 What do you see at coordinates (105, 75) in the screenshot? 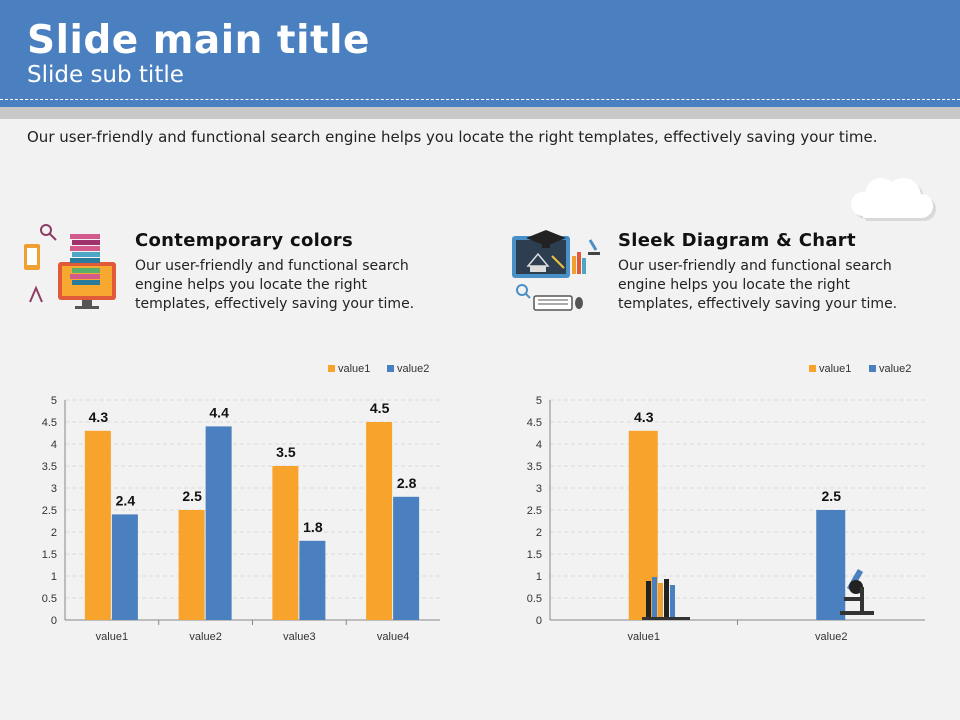
I see `slide-subtitle: Slide sub title` at bounding box center [105, 75].